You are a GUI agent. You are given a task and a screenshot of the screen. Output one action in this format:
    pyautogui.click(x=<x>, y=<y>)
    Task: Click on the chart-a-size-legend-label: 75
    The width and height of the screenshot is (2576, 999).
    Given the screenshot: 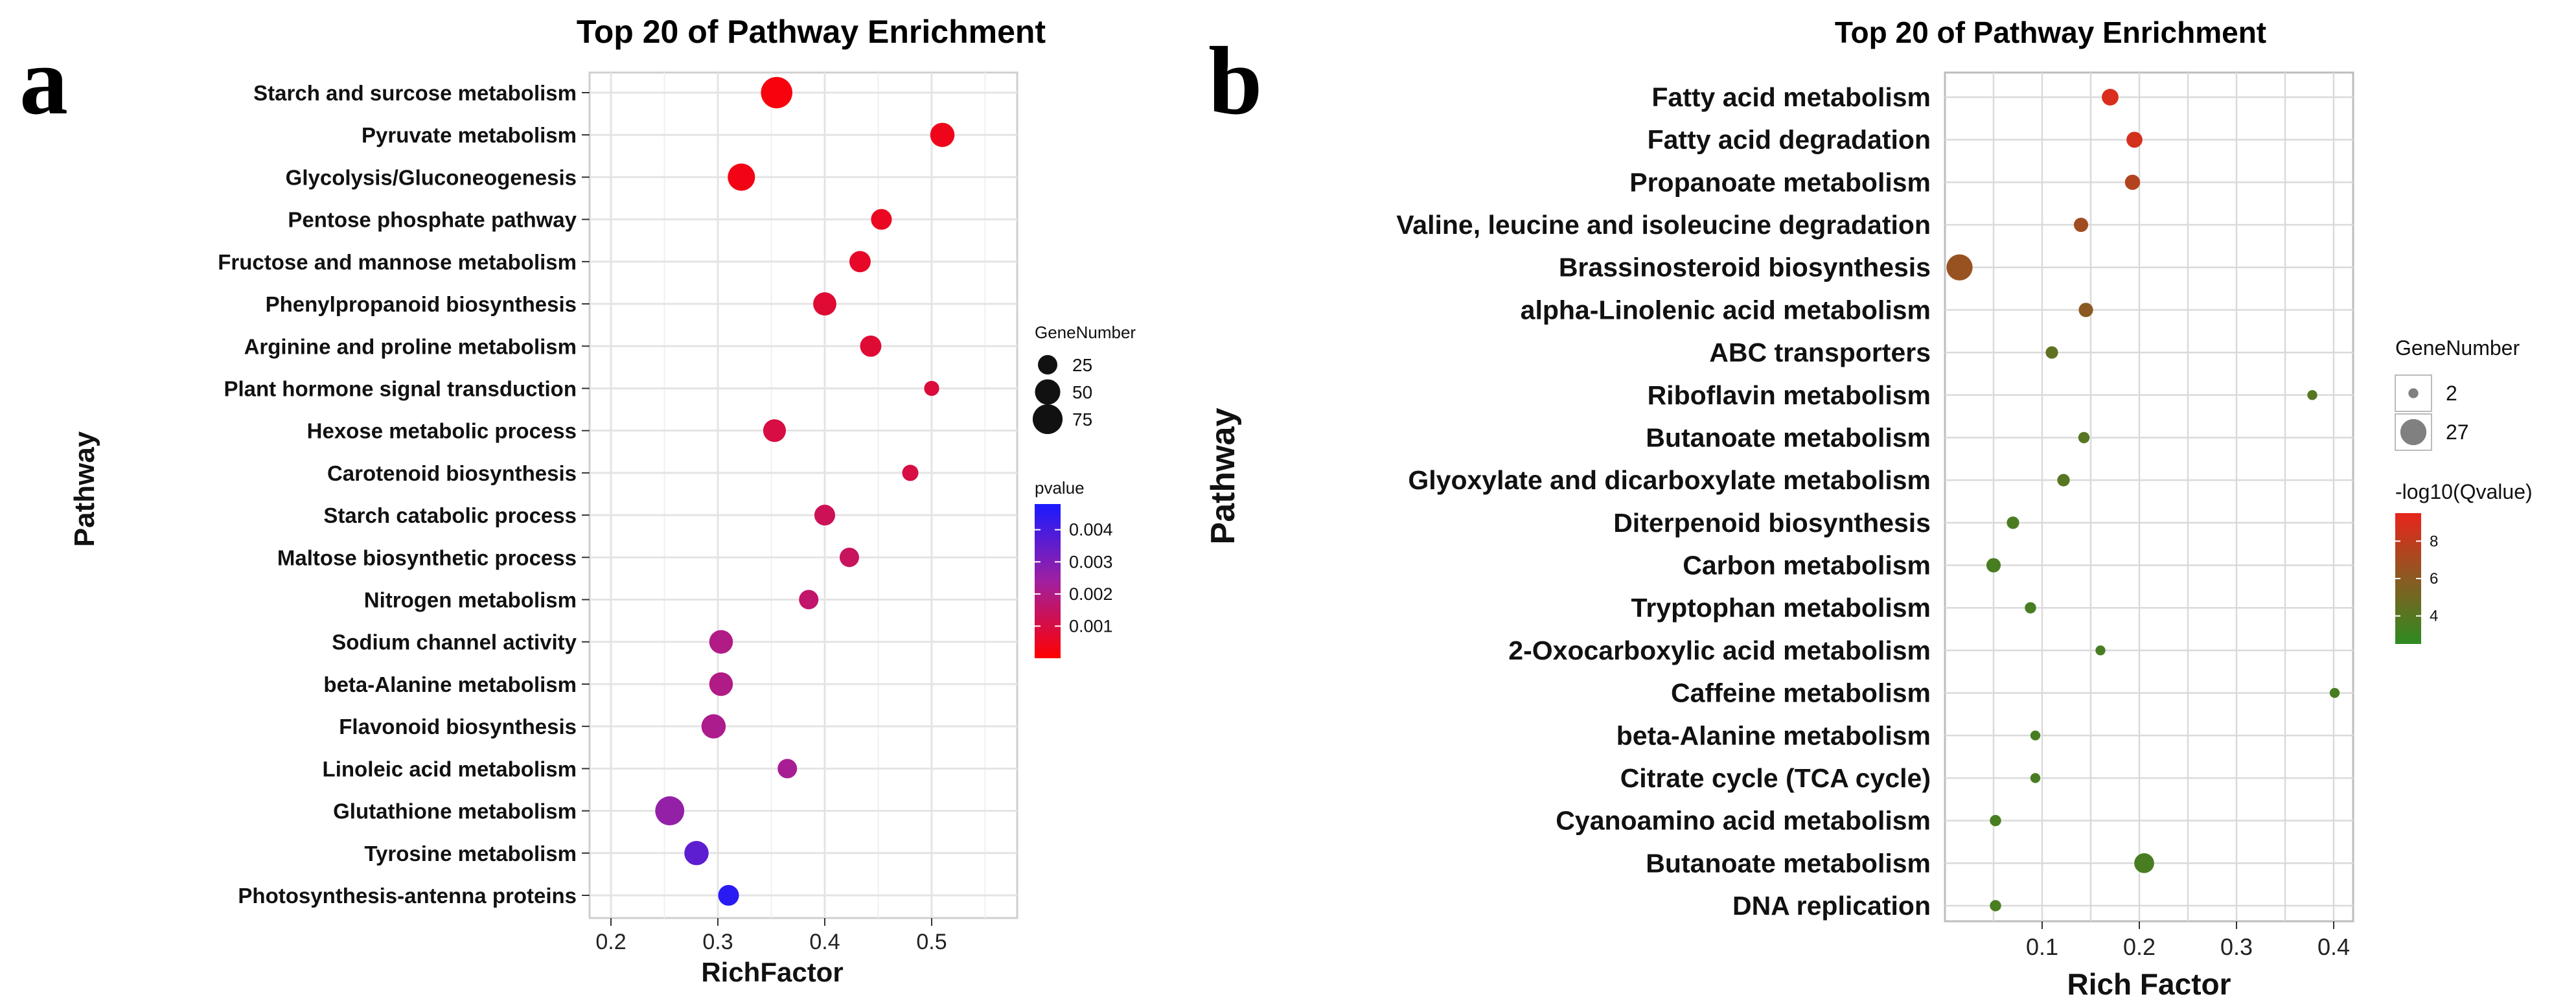 What is the action you would take?
    pyautogui.click(x=1082, y=419)
    